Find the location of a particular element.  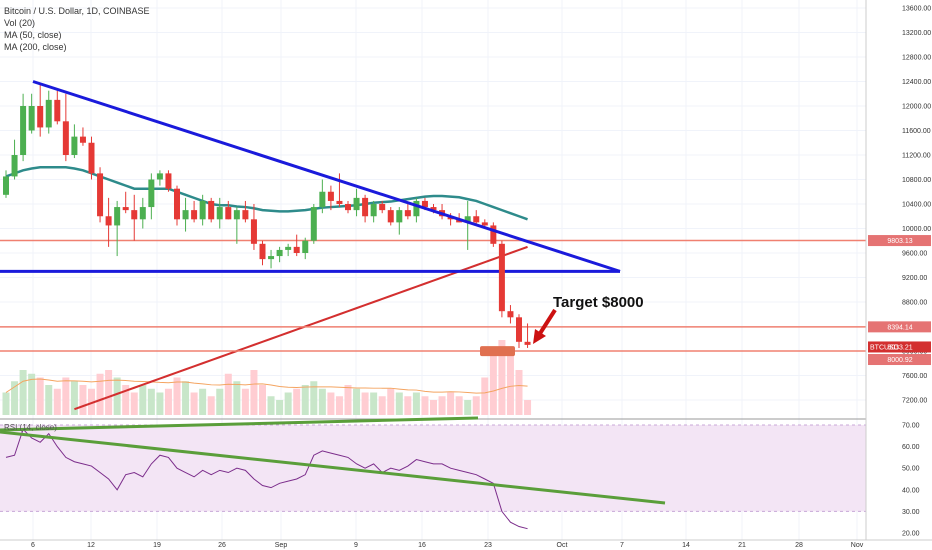

symbol-badge-label: BTCUSD is located at coordinates (884, 347).